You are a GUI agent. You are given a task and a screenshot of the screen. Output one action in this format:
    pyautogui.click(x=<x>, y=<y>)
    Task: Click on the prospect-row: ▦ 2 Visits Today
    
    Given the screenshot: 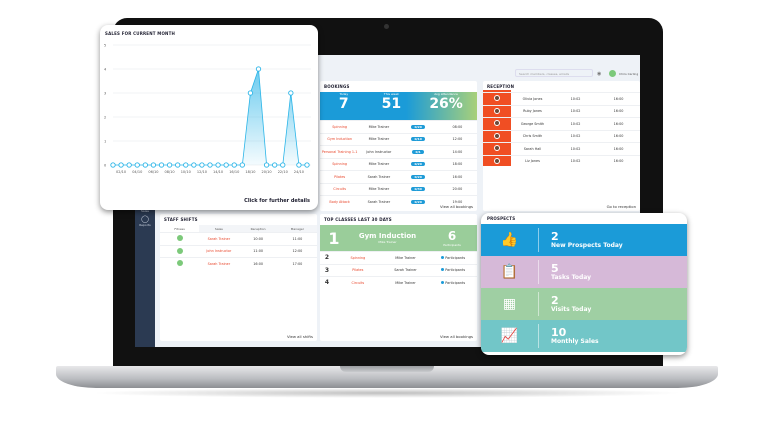 What is the action you would take?
    pyautogui.click(x=584, y=304)
    